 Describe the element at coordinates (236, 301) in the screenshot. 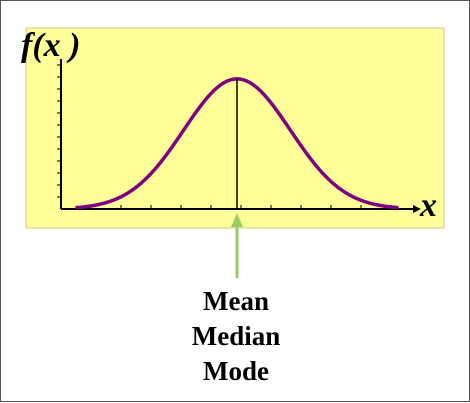

I see `annotation-mean: Mean` at that location.